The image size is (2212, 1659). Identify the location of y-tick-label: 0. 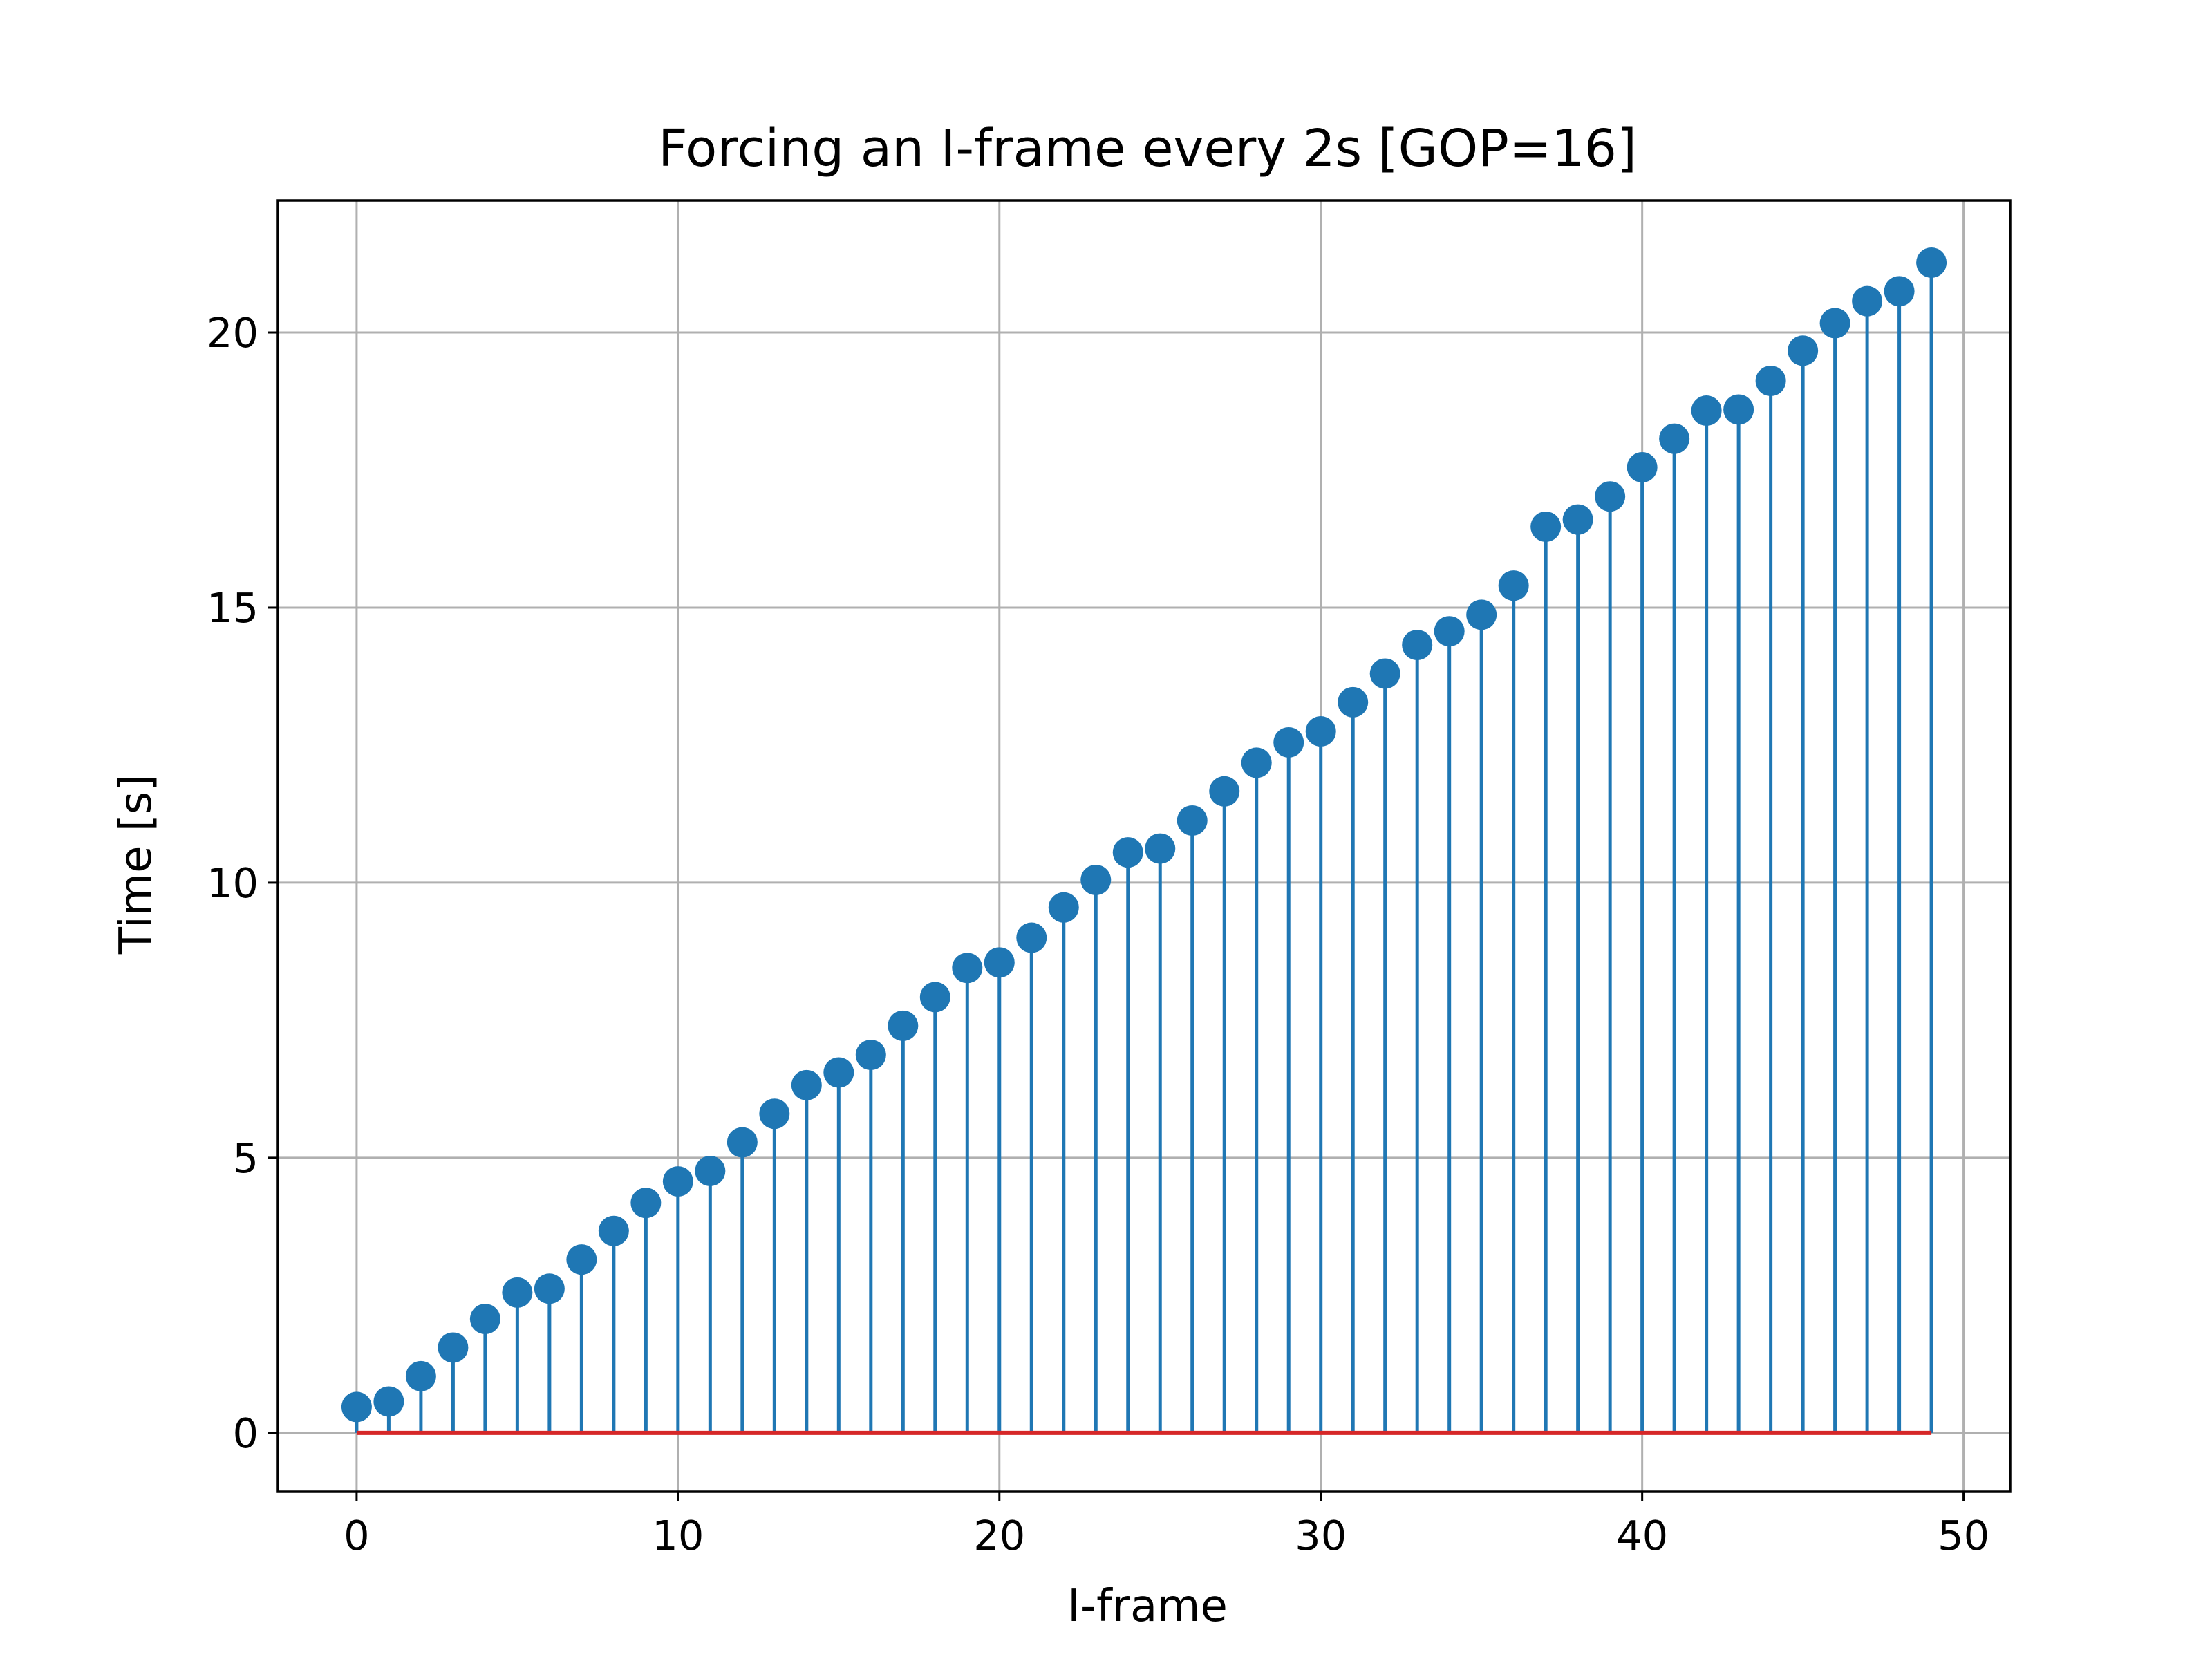
(246, 1433).